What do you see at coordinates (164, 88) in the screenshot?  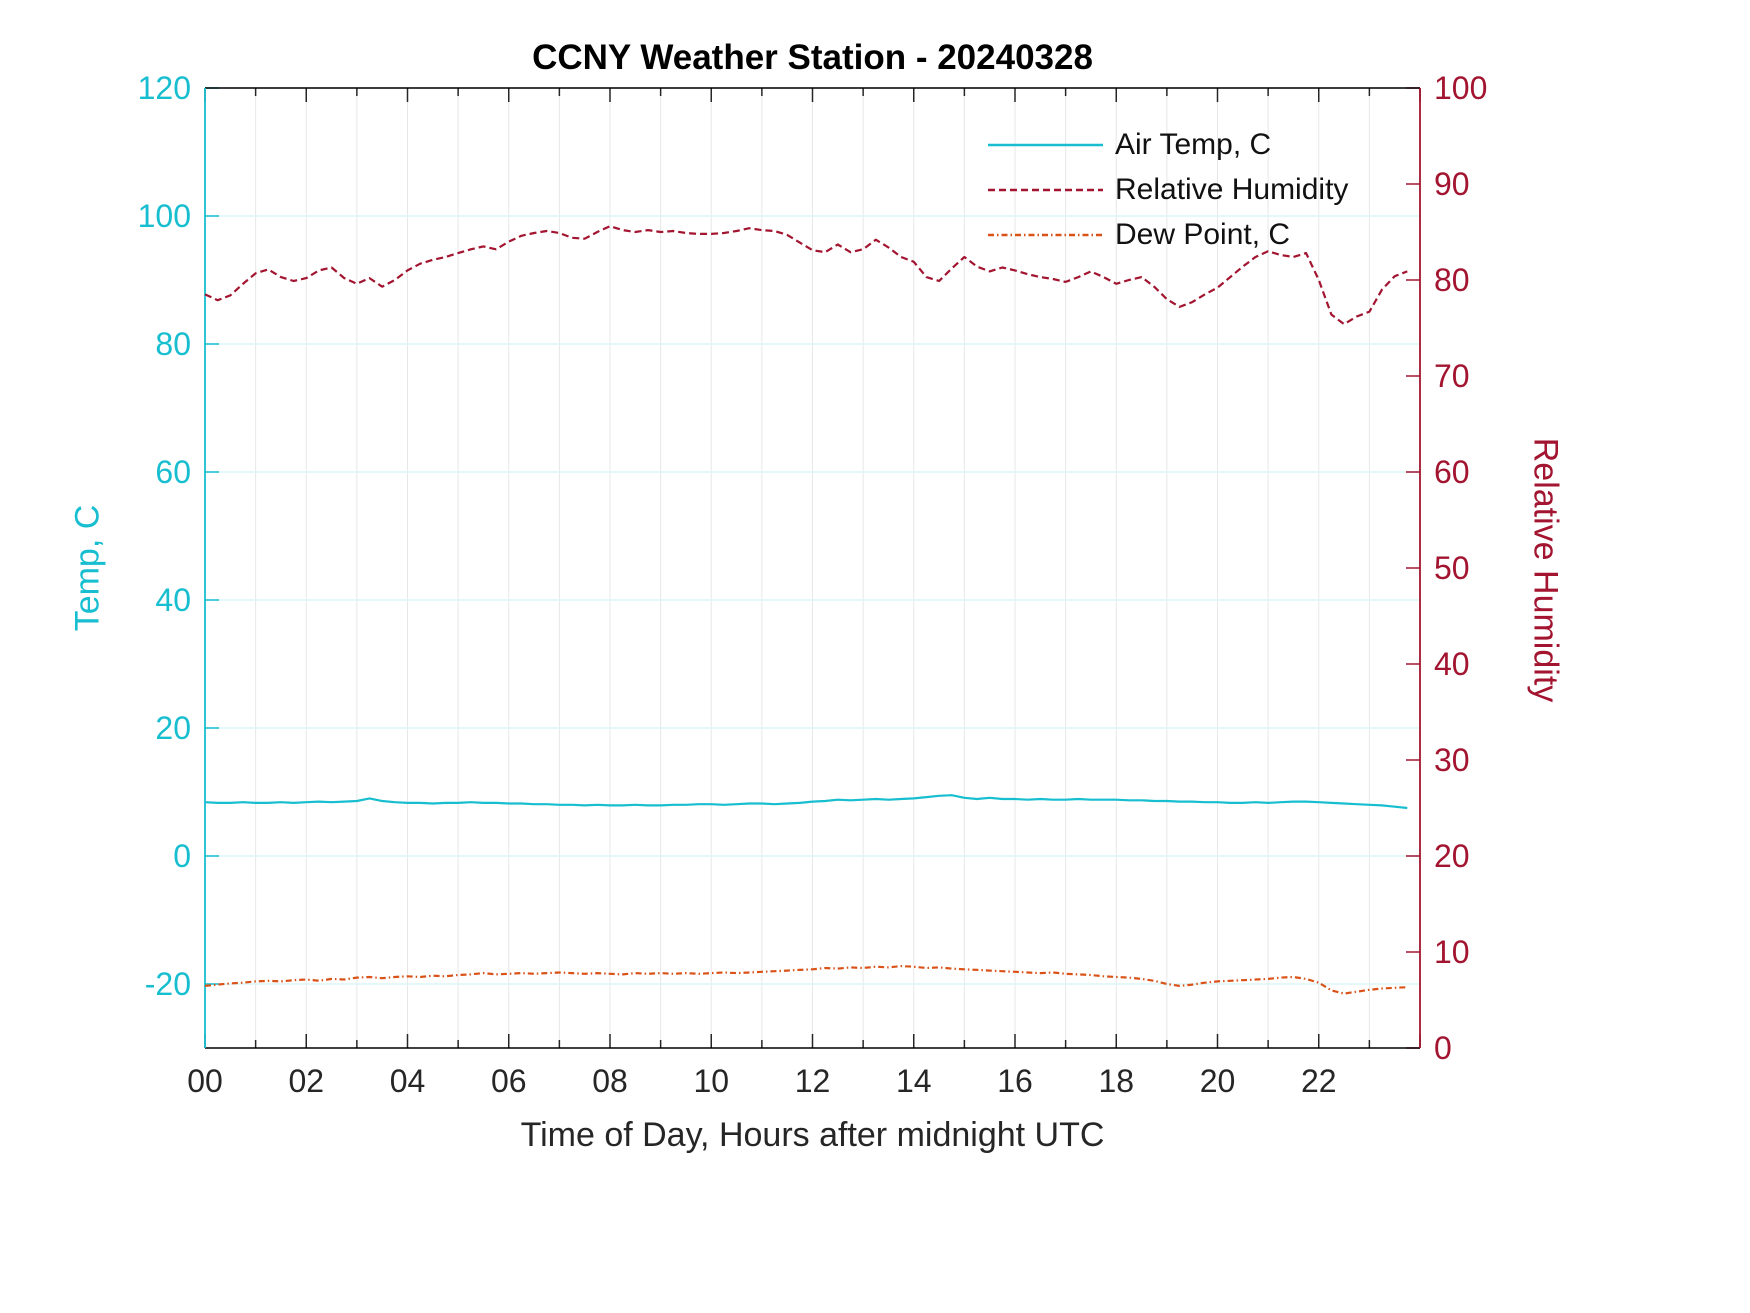 I see `left-tick-label: 120` at bounding box center [164, 88].